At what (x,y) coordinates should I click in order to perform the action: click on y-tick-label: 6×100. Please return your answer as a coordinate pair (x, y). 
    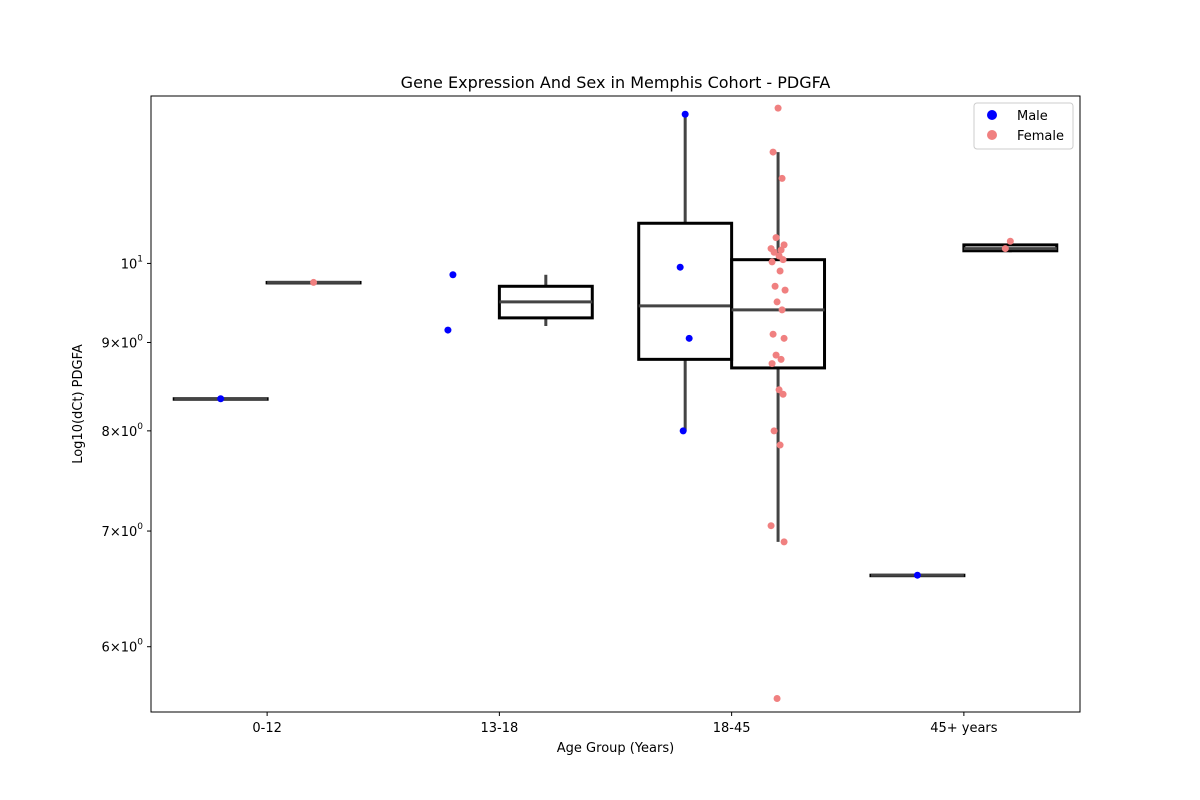
    Looking at the image, I should click on (123, 647).